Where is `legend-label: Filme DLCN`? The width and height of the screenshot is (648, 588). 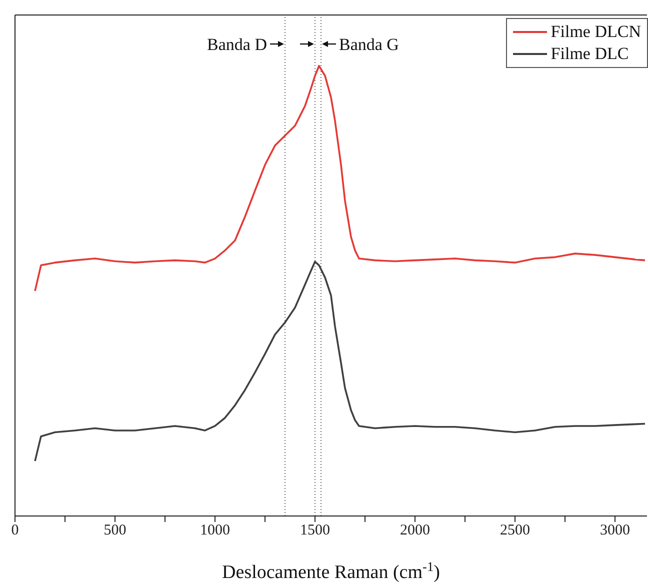
legend-label: Filme DLCN is located at coordinates (595, 32).